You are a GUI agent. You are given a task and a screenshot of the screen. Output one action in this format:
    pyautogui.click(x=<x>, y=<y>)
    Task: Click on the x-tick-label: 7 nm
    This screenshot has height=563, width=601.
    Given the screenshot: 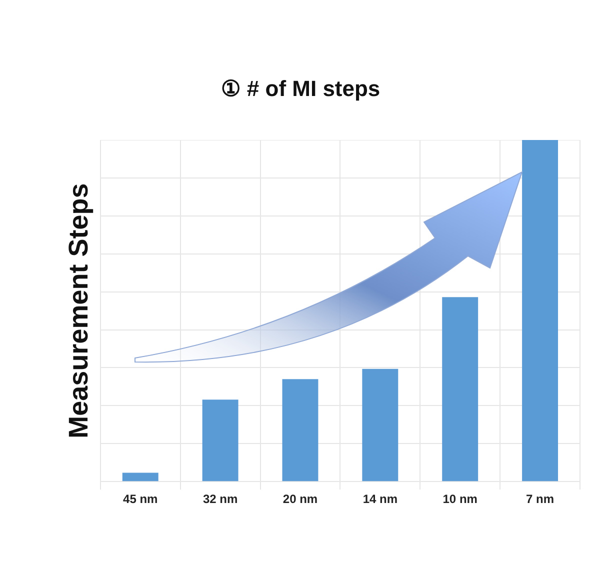 What is the action you would take?
    pyautogui.click(x=540, y=499)
    